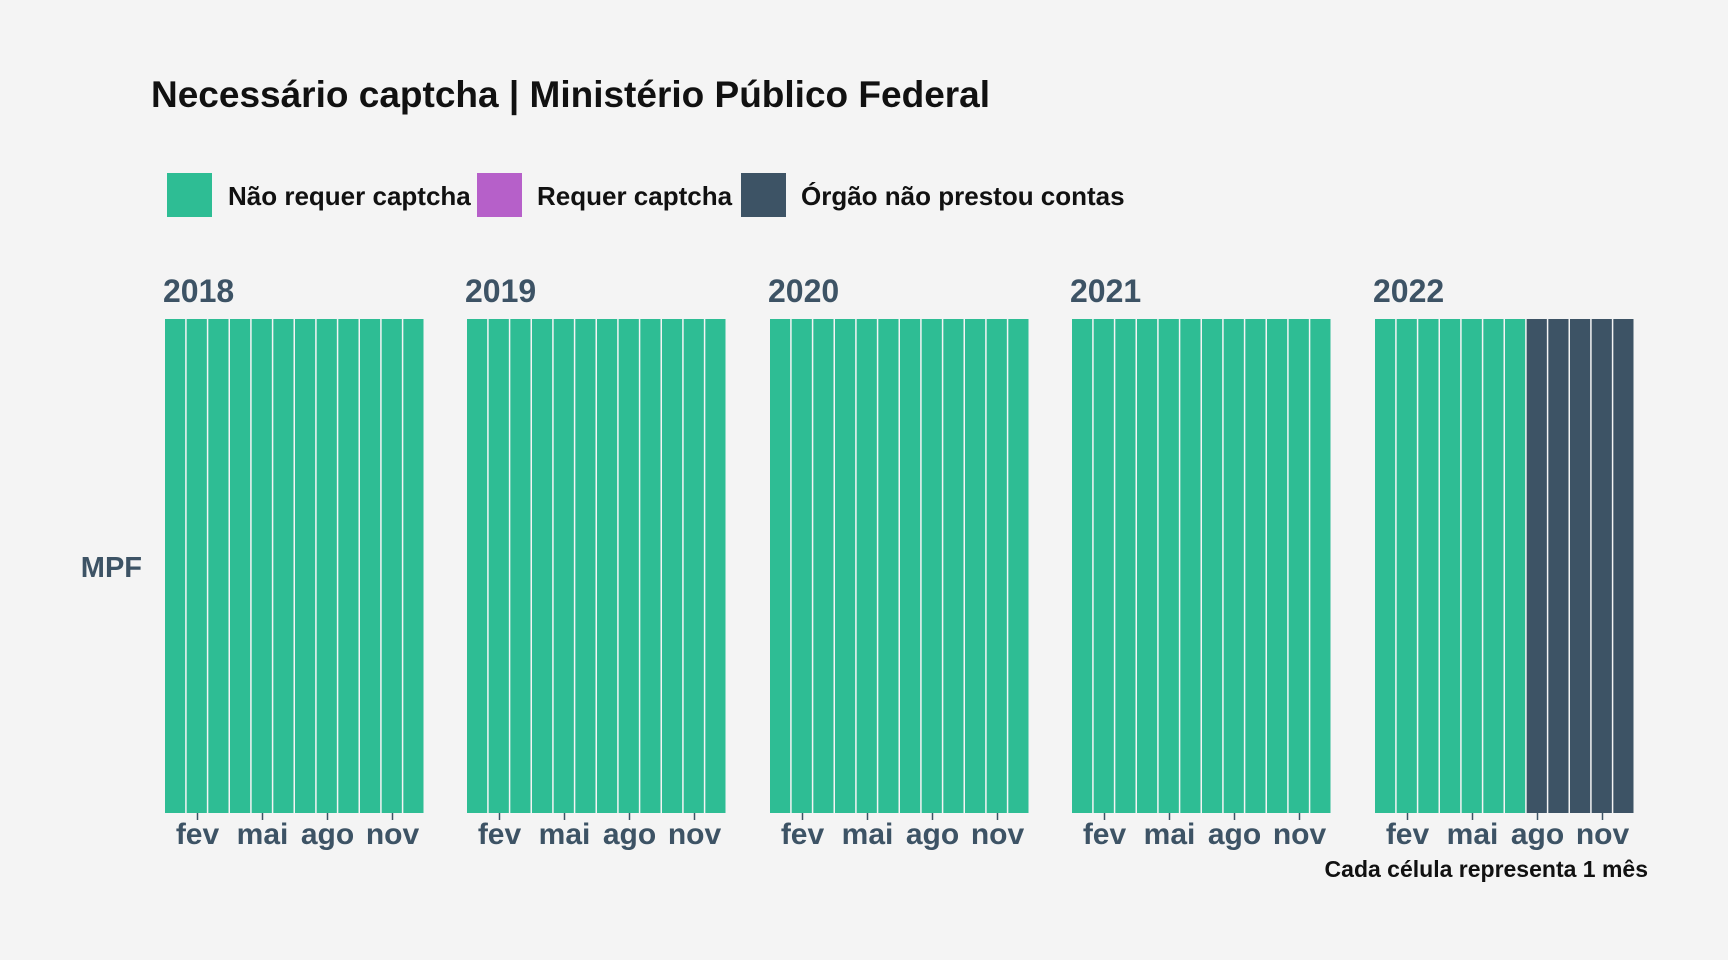 The image size is (1728, 960). I want to click on tick-label-2018-nov: nov, so click(393, 834).